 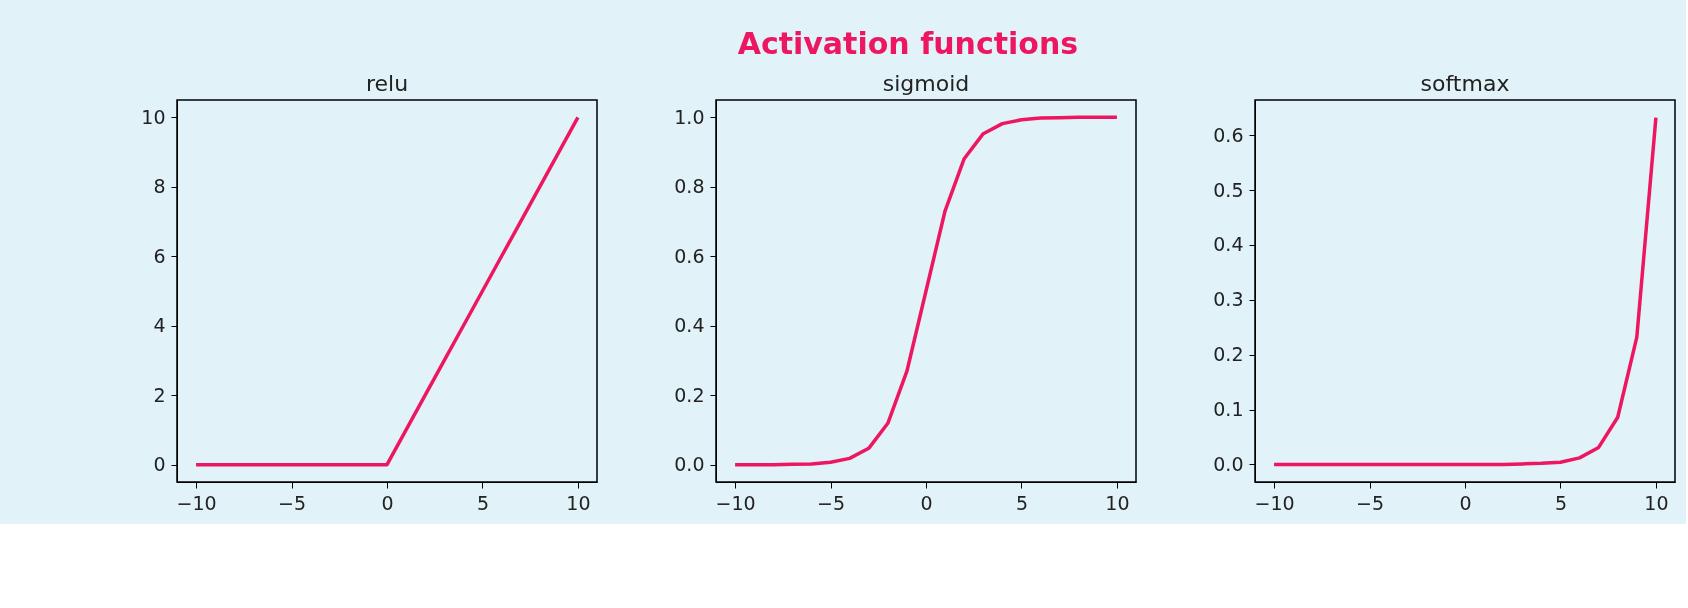 I want to click on y-tick-label: 0.3, so click(x=1228, y=299).